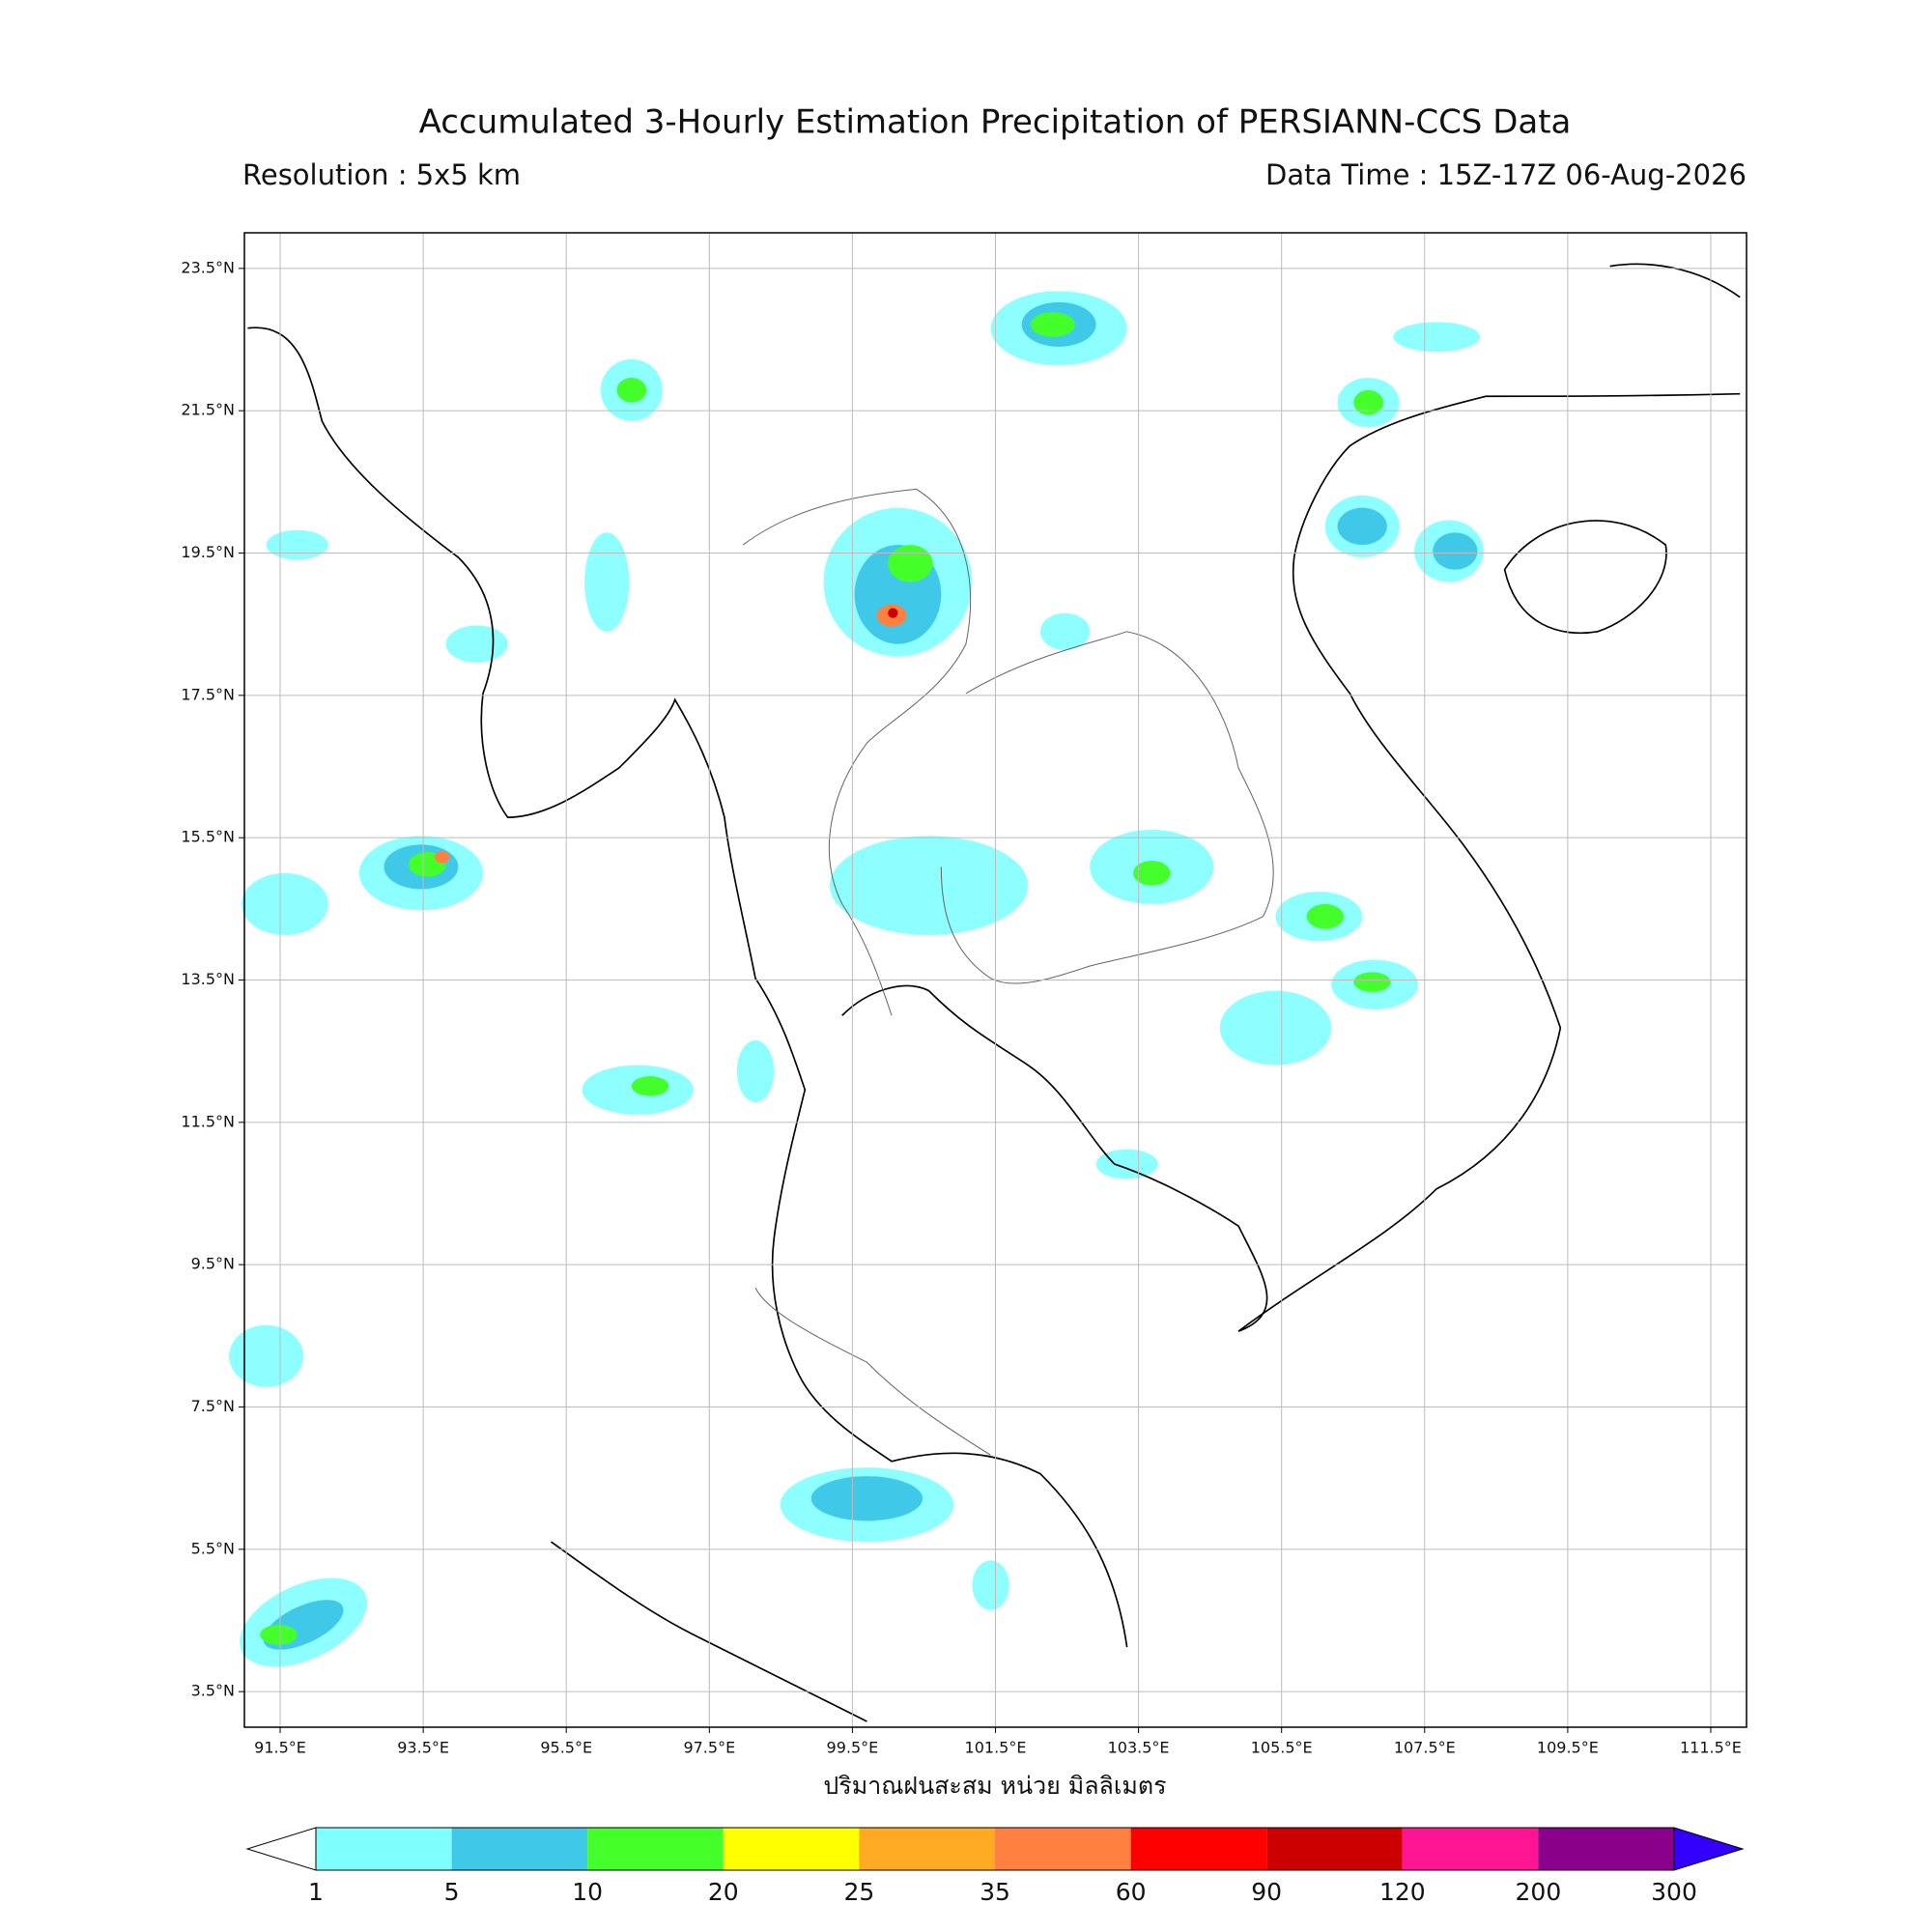  Describe the element at coordinates (1131, 1892) in the screenshot. I see `colorbar-label: 60` at that location.